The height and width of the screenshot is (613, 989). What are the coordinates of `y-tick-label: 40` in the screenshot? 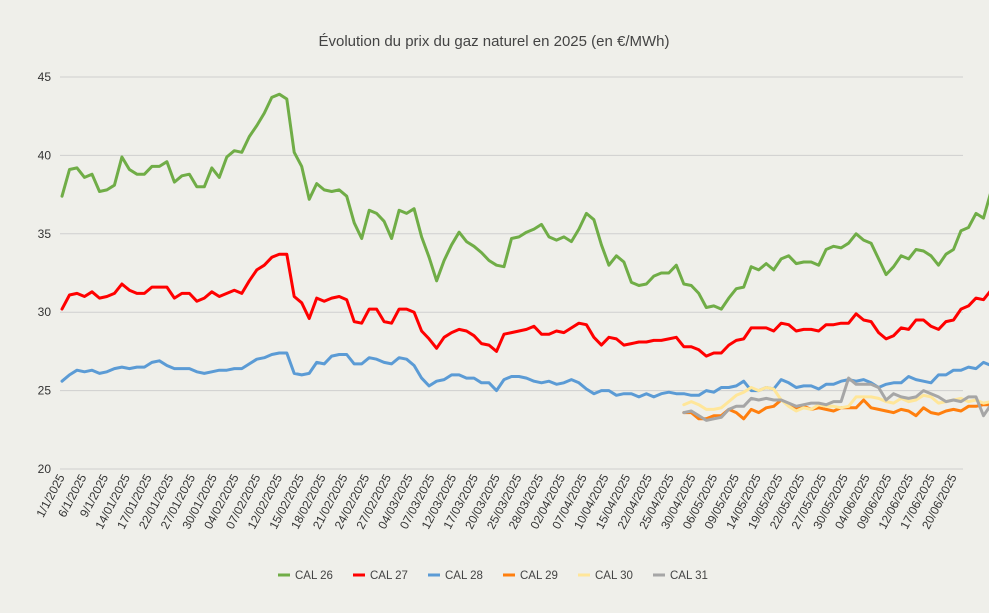 It's located at (45, 155).